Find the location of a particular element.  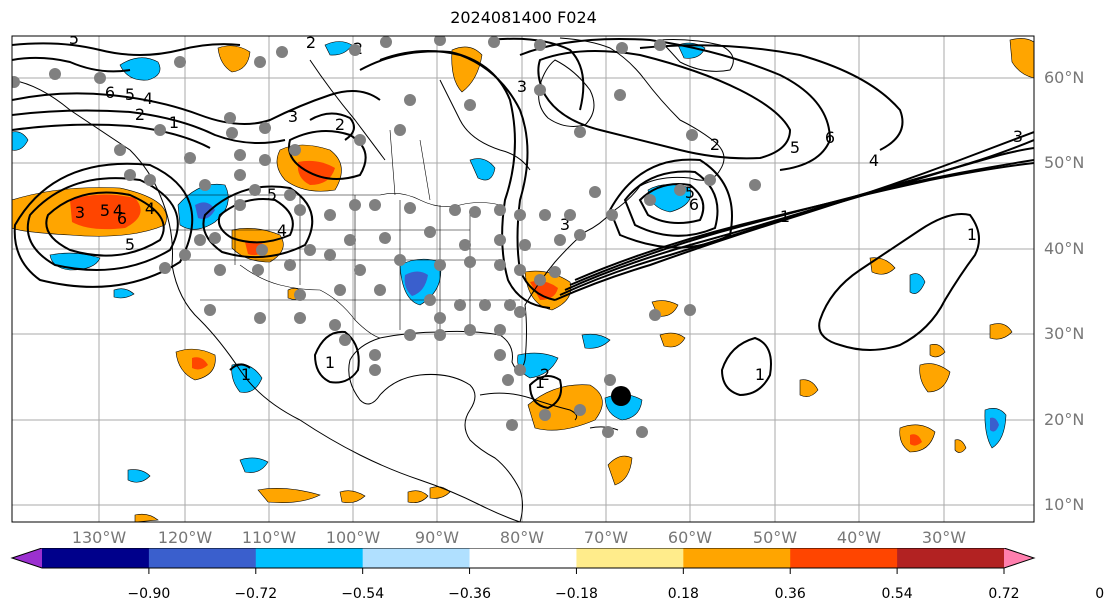

colorbar-tick-label: 0.54 is located at coordinates (897, 594).